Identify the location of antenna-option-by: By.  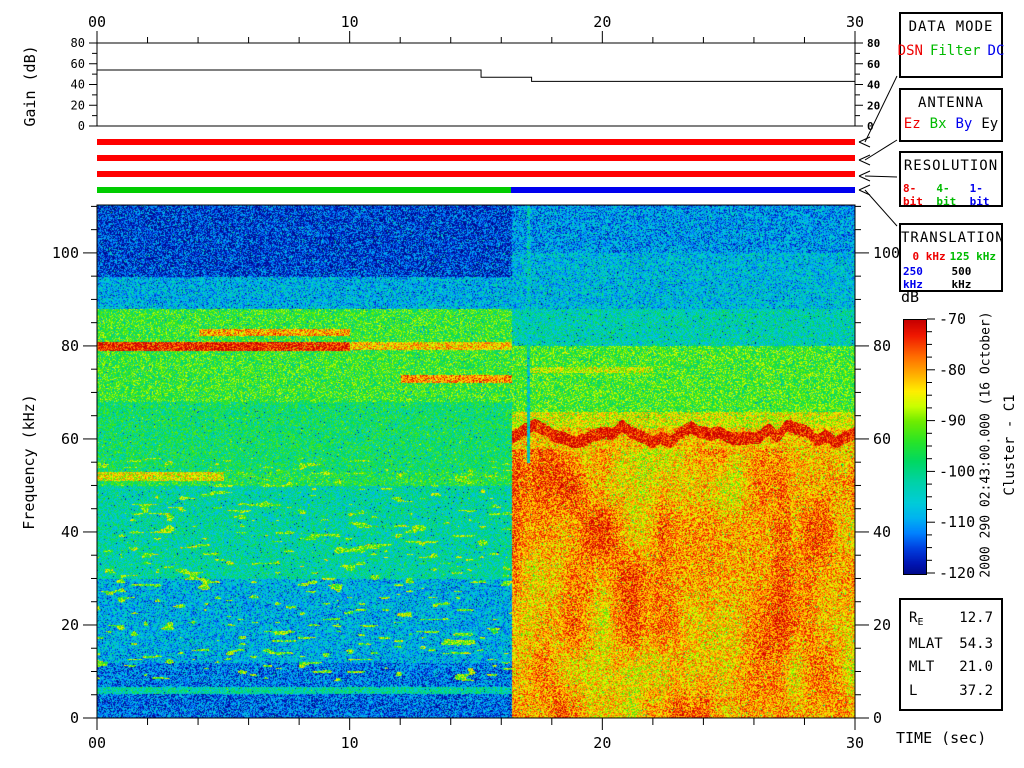
(964, 124).